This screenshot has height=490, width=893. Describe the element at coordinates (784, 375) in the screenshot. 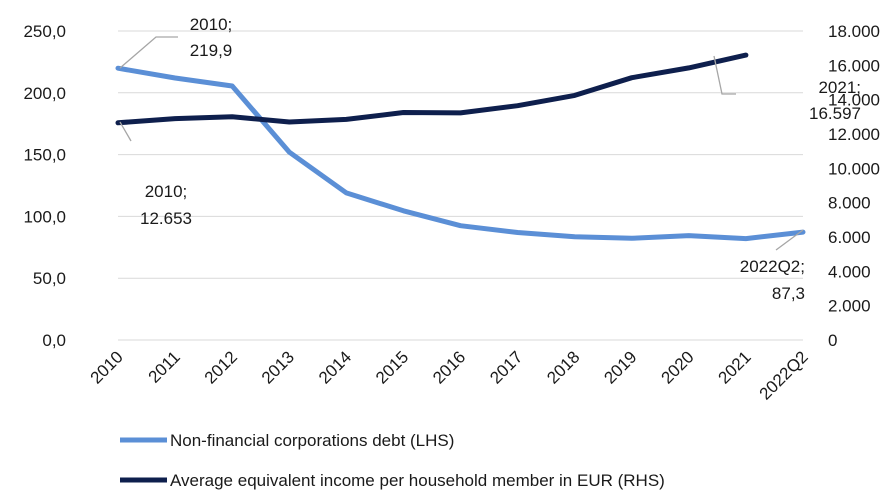

I see `x-tick-label: 2022Q2` at that location.